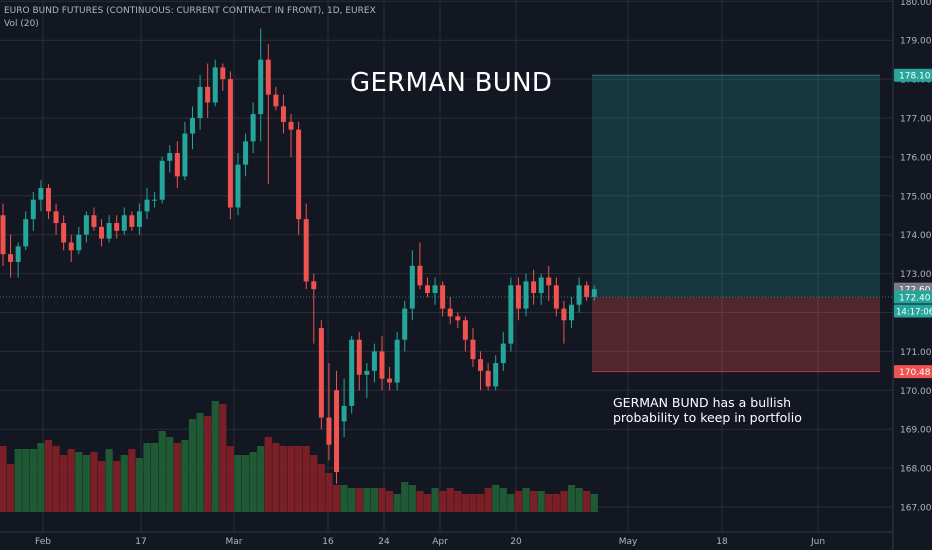 The image size is (932, 550). I want to click on y-tick-label: 167.00, so click(916, 509).